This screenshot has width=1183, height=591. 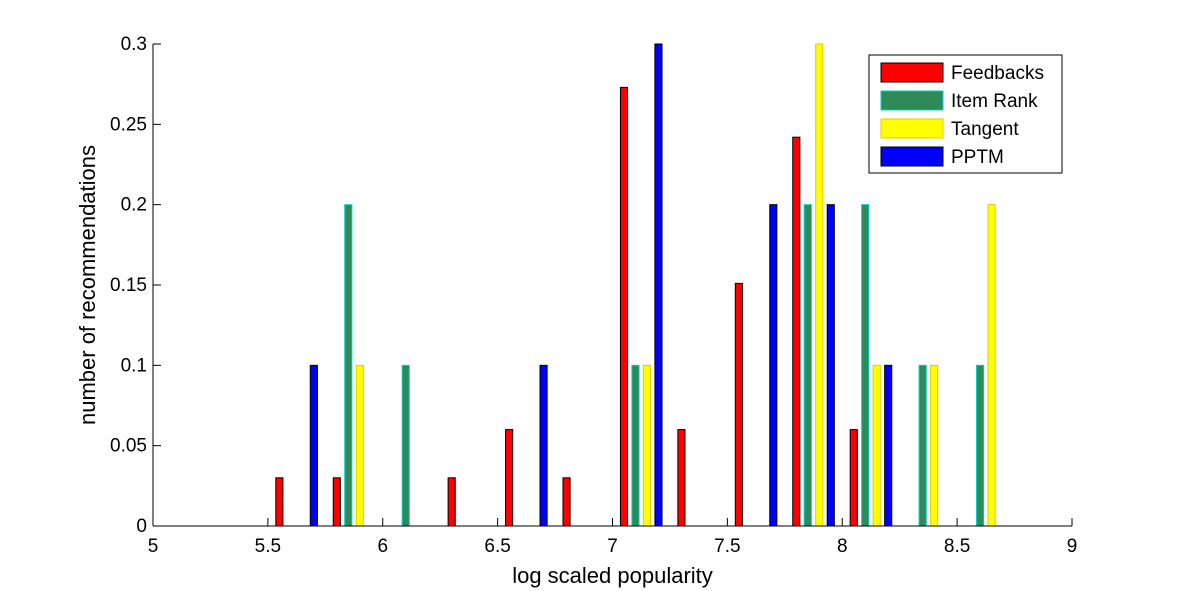 I want to click on x-tick-label: 6, so click(x=382, y=546).